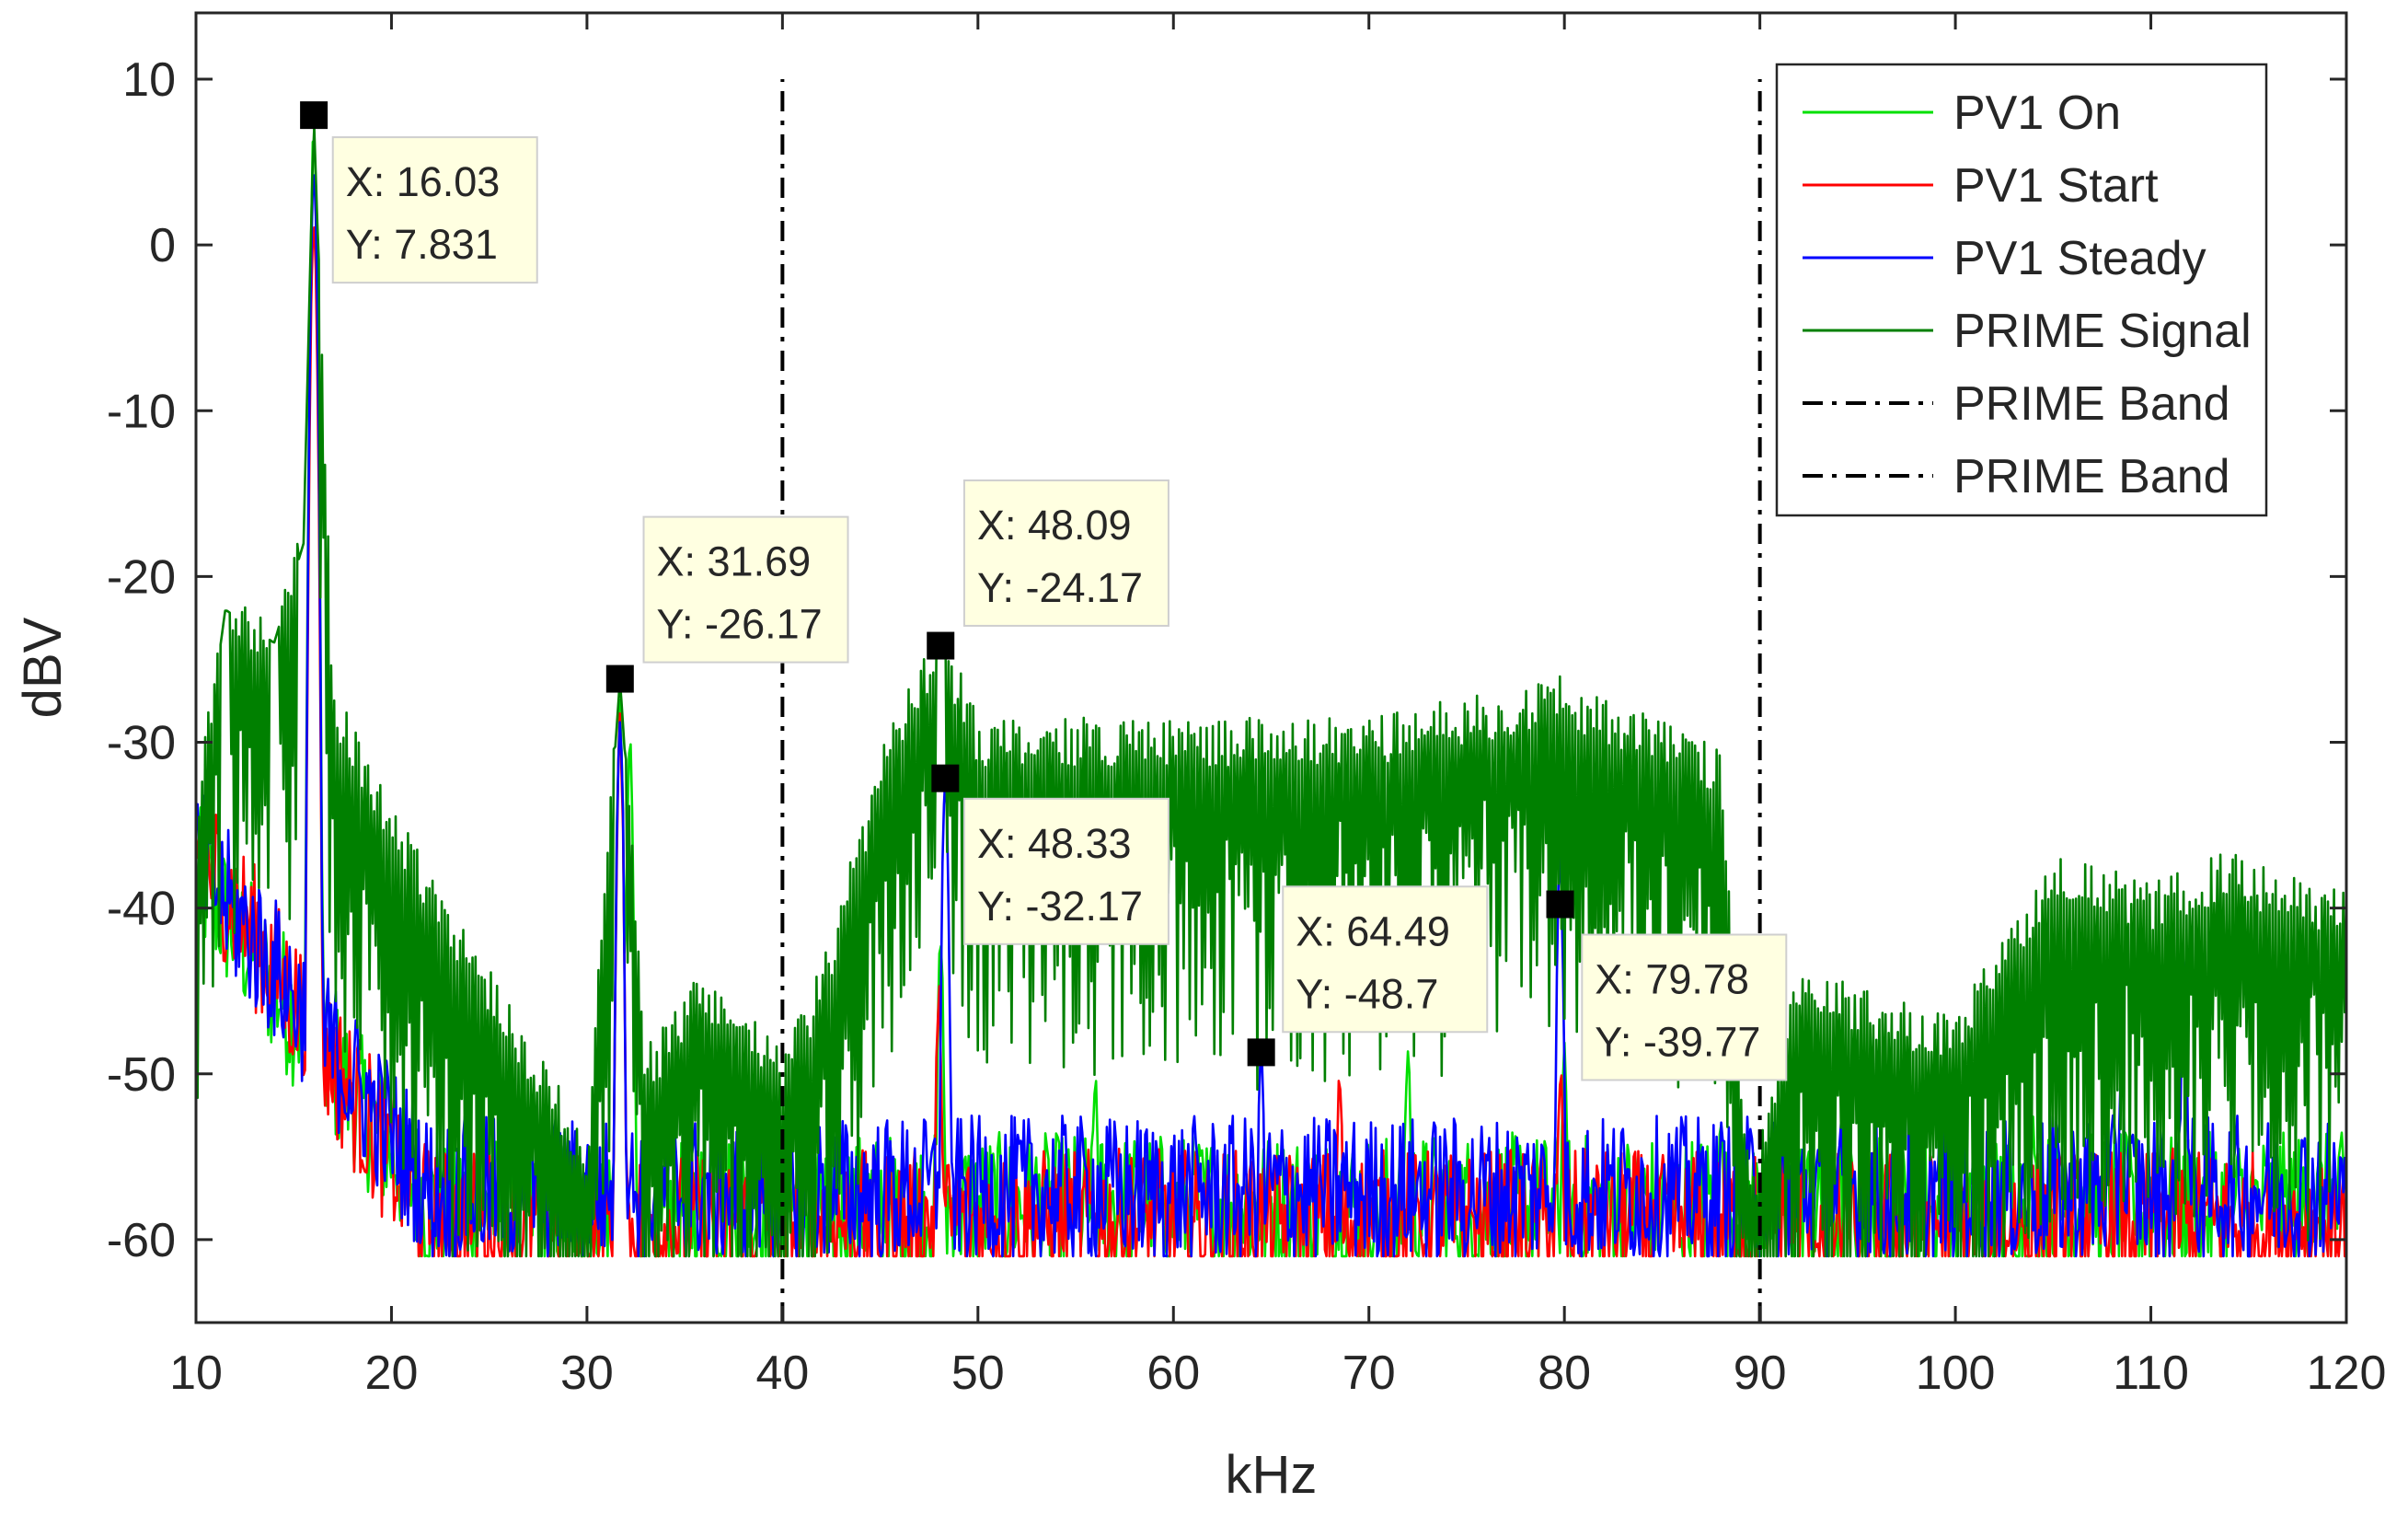 The width and height of the screenshot is (2408, 1514). What do you see at coordinates (141, 1075) in the screenshot?
I see `y-tick-label: -50` at bounding box center [141, 1075].